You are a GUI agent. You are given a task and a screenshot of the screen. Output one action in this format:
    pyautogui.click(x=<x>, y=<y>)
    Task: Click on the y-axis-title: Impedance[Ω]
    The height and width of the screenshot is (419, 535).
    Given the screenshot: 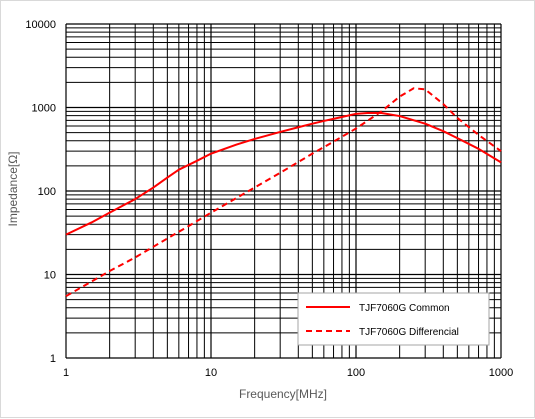 What is the action you would take?
    pyautogui.click(x=13, y=188)
    